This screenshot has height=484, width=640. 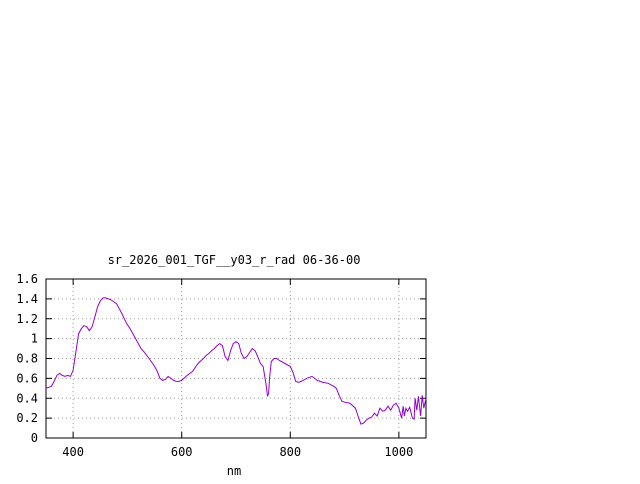 I want to click on y-tick-label: 0, so click(x=34, y=438).